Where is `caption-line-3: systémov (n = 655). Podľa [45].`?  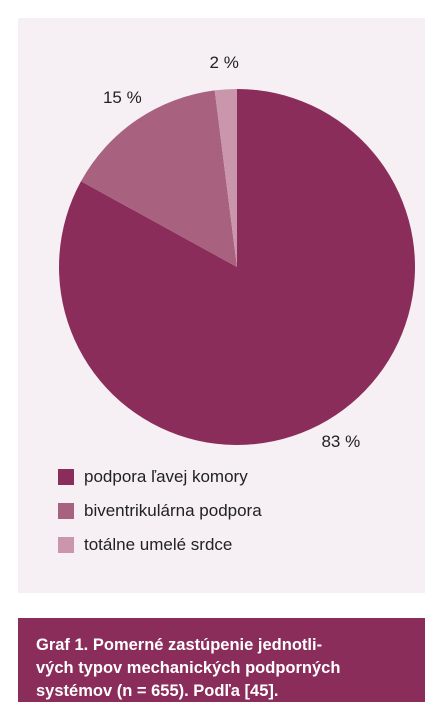 caption-line-3: systémov (n = 655). Podľa [45]. is located at coordinates (157, 691).